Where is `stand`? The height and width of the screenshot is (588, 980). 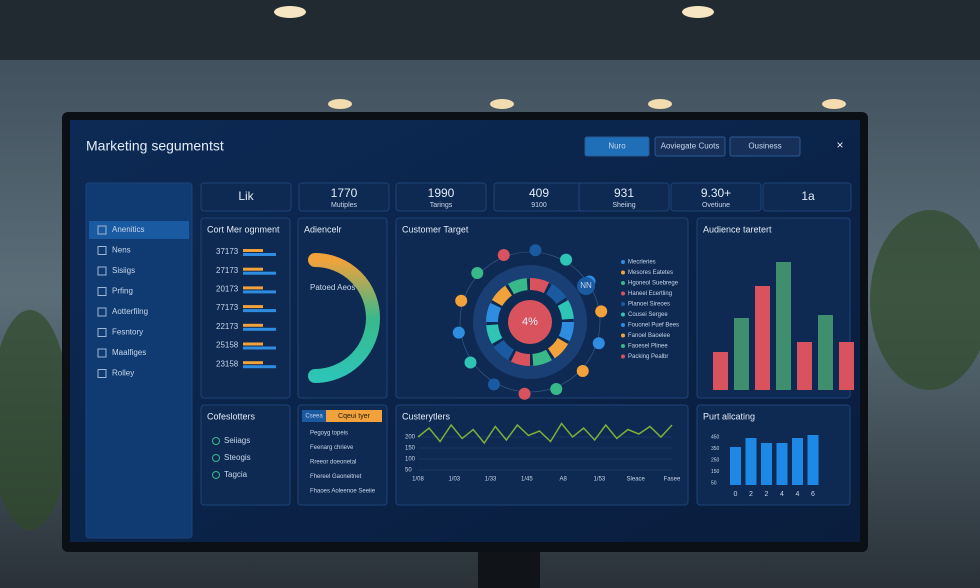 stand is located at coordinates (509, 569).